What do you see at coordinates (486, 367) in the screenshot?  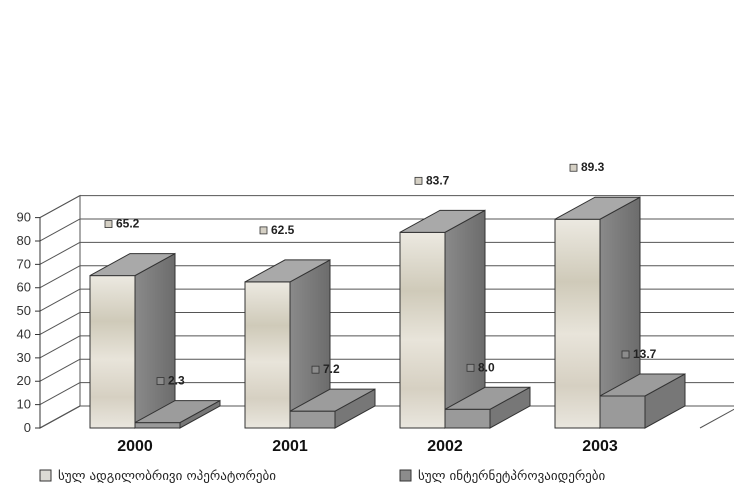 I see `data-label-providers-2002: 8.0` at bounding box center [486, 367].